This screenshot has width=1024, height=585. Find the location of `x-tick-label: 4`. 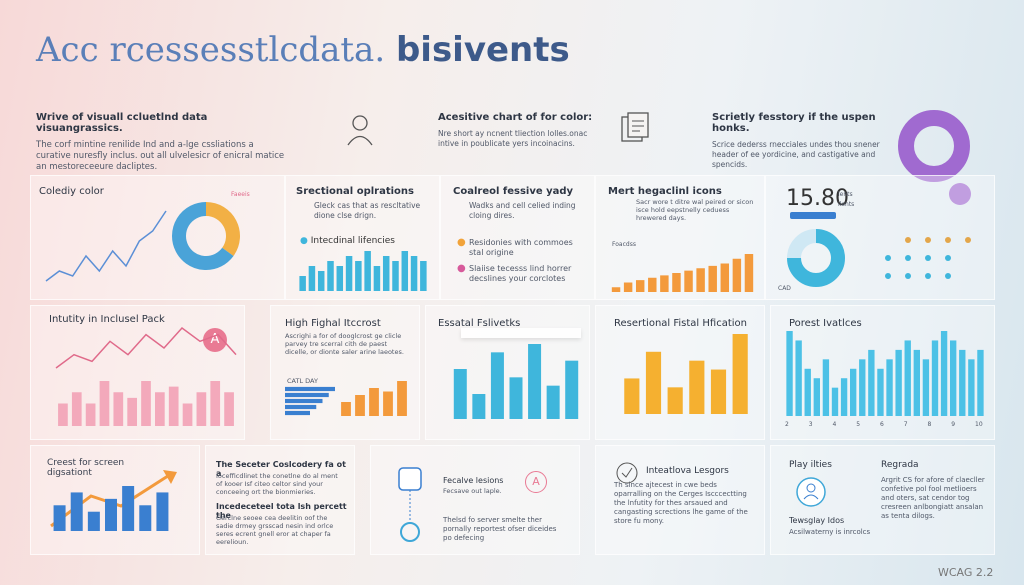

x-tick-label: 4 is located at coordinates (834, 424).